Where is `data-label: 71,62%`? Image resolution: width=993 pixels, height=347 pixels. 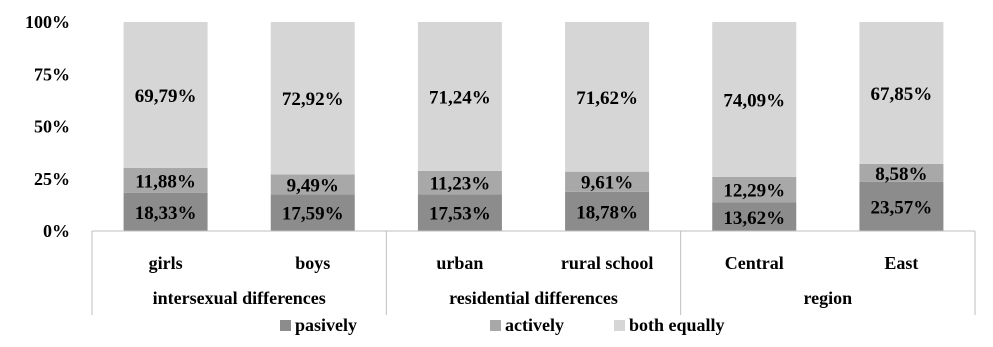 data-label: 71,62% is located at coordinates (607, 98).